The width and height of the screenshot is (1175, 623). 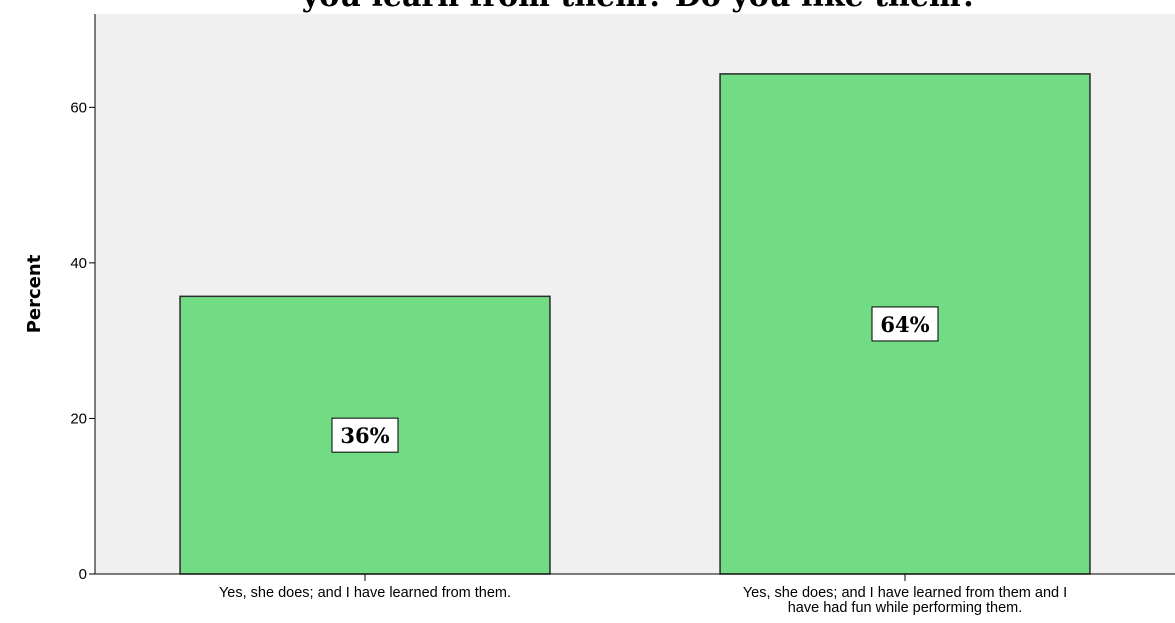 I want to click on y-axis-label: Percent, so click(x=34, y=293).